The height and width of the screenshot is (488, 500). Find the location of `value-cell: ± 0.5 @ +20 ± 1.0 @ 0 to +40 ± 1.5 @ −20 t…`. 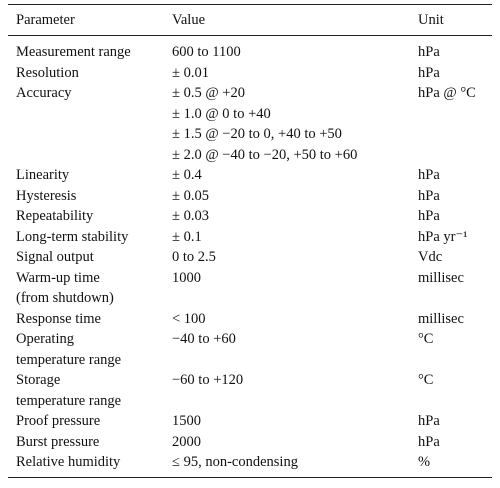

value-cell: ± 0.5 @ +20 ± 1.0 @ 0 to +40 ± 1.5 @ −20 t… is located at coordinates (295, 124).